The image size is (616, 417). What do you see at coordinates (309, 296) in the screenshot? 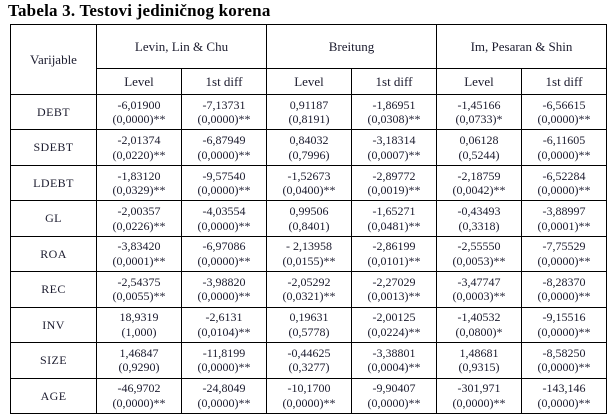
I see `p-value: (0,0321)**` at bounding box center [309, 296].